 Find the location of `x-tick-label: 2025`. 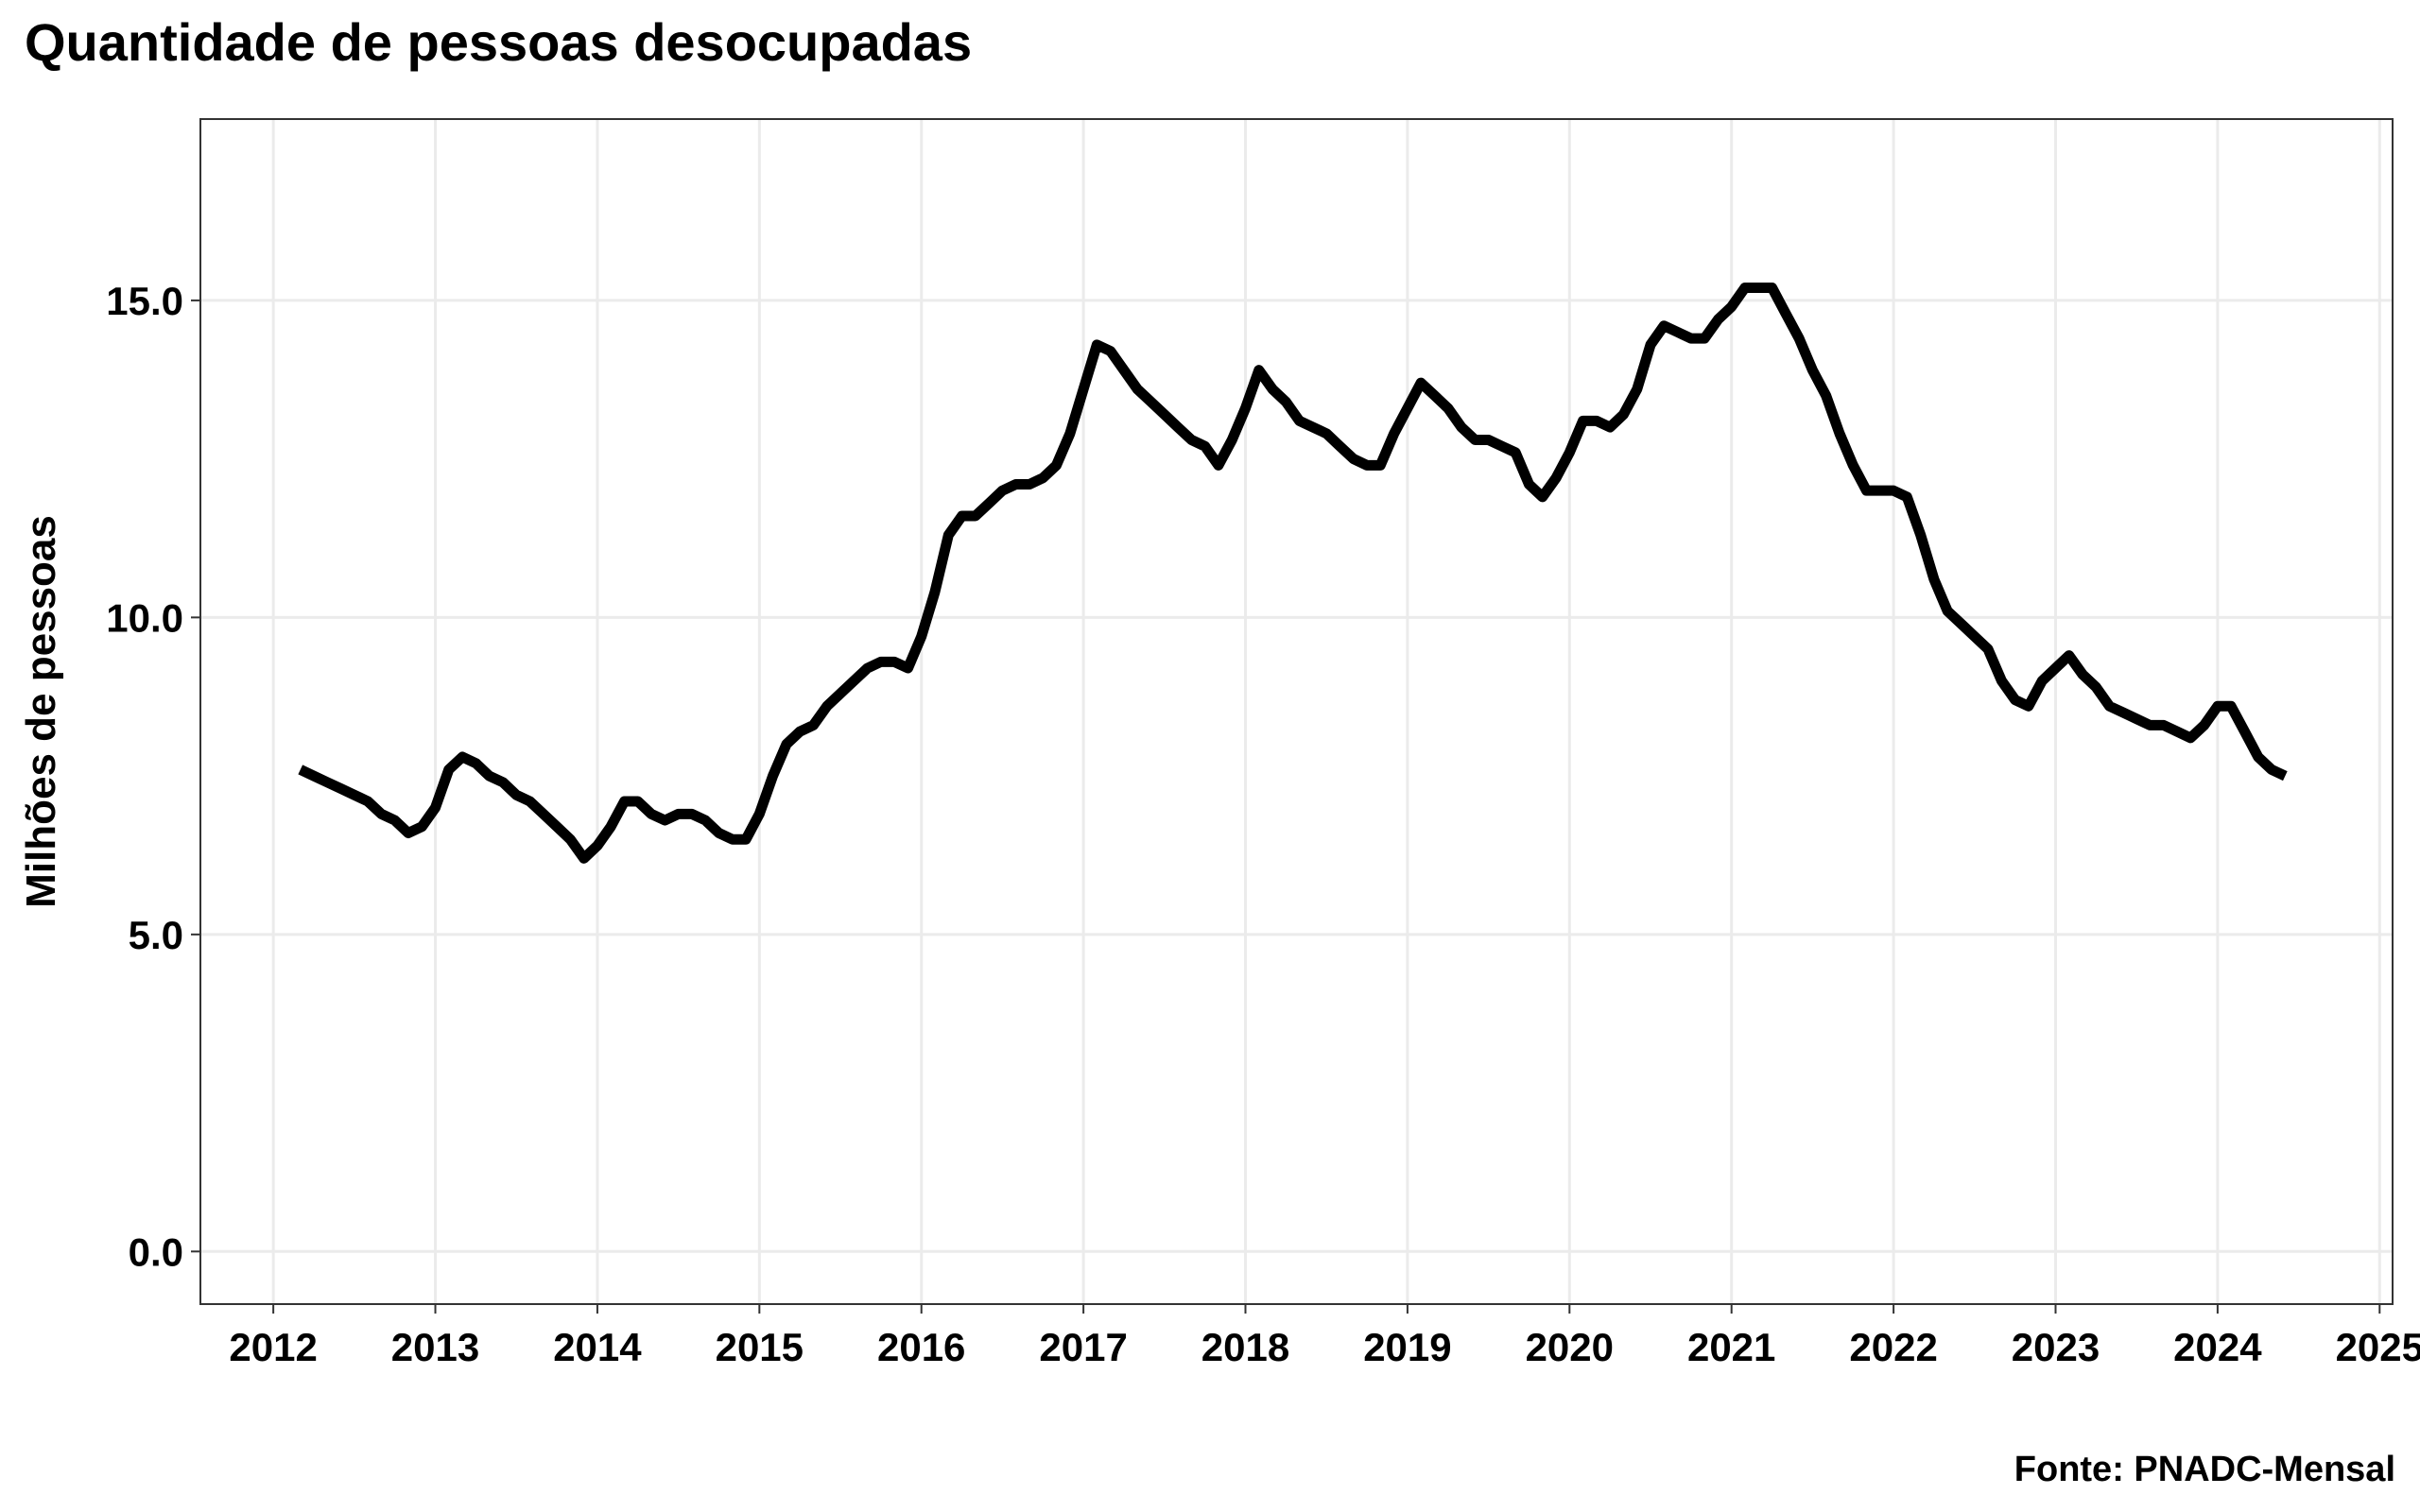

x-tick-label: 2025 is located at coordinates (2378, 1347).